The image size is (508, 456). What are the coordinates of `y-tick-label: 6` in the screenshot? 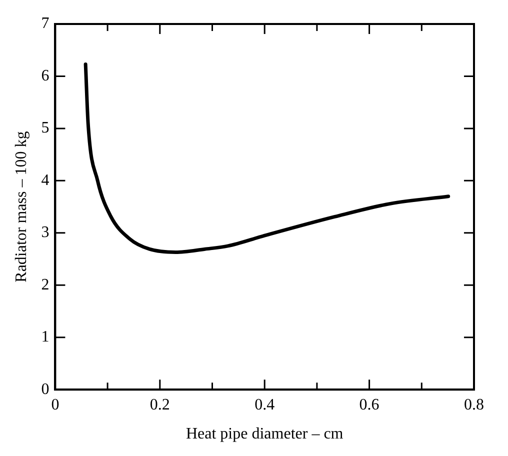 It's located at (45, 75).